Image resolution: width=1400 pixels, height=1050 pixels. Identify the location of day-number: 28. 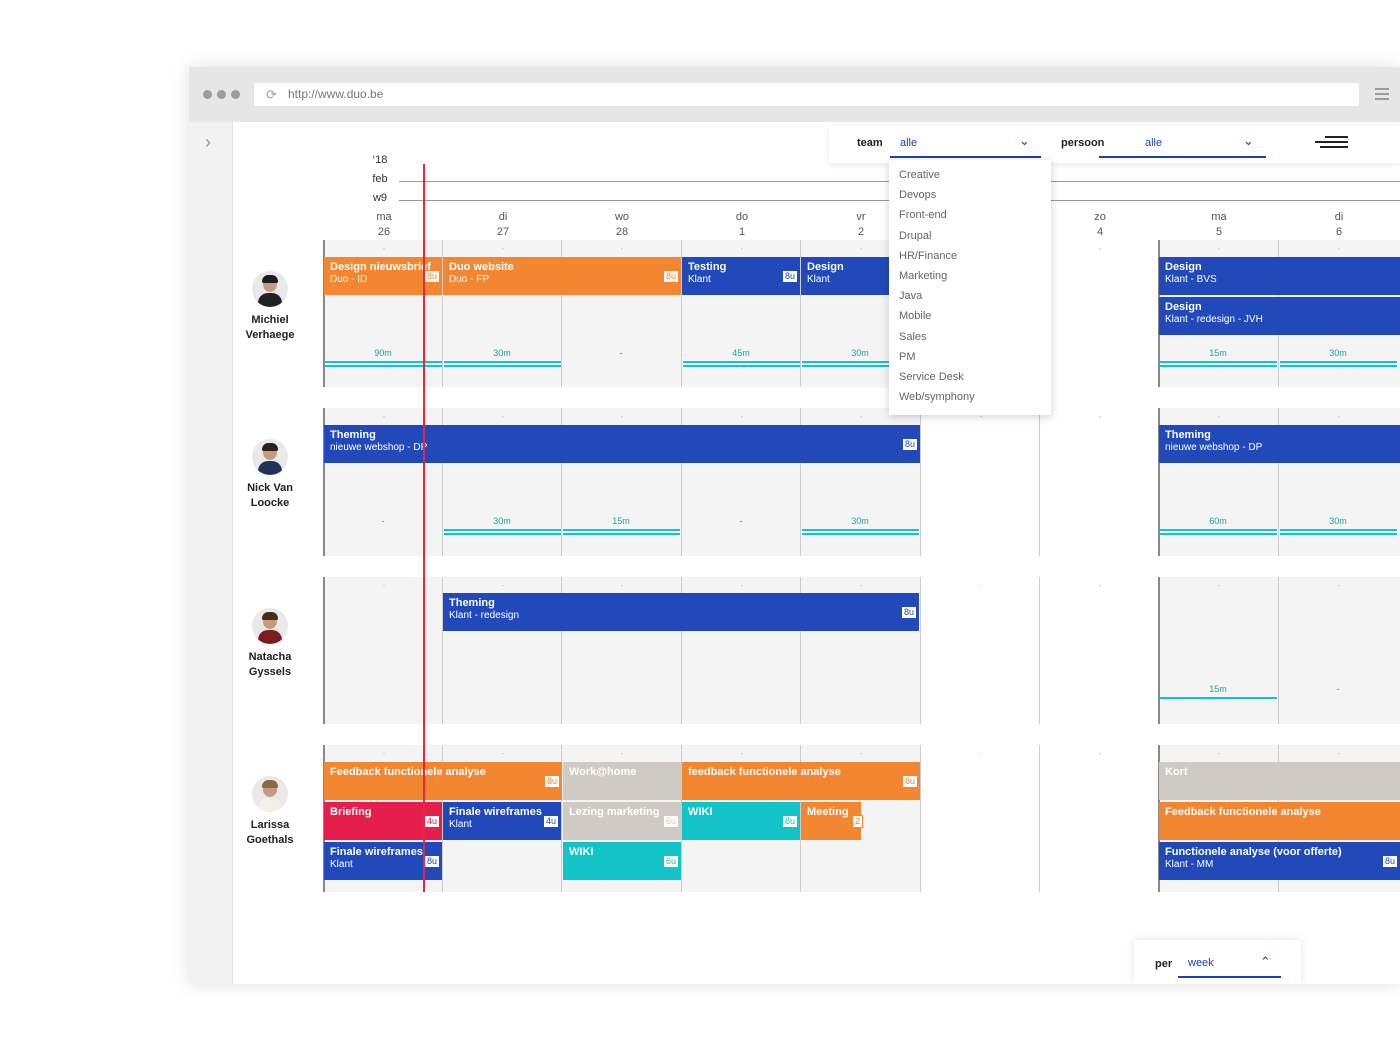
(622, 232).